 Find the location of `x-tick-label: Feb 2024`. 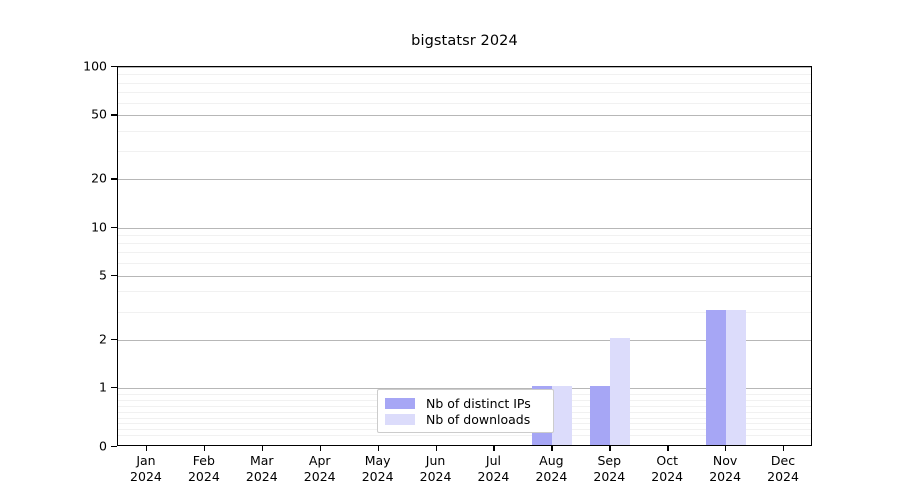

x-tick-label: Feb 2024 is located at coordinates (204, 468).